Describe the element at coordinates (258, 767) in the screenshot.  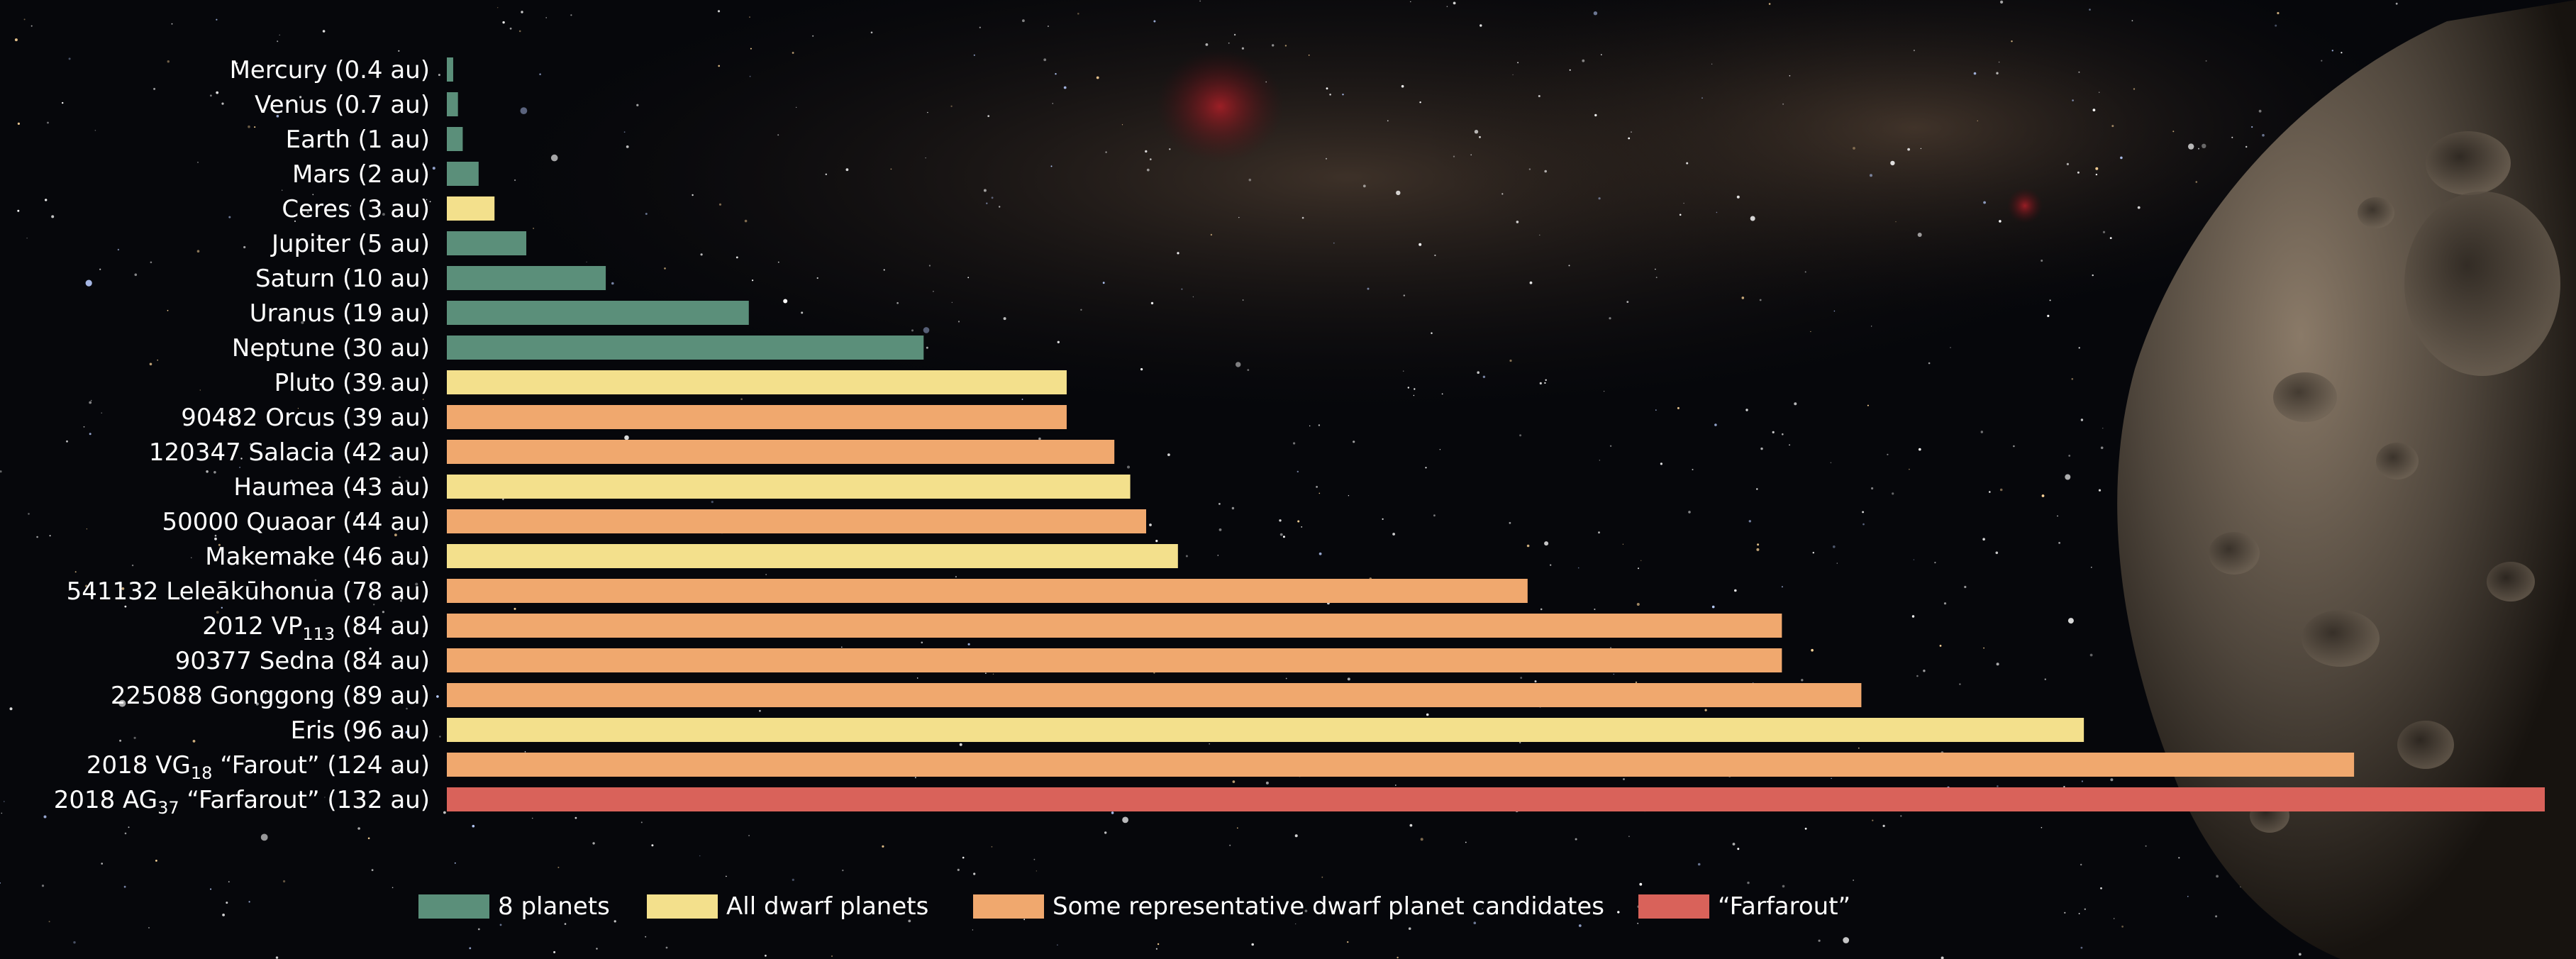
I see `bar-label: 2018 VG18 “Farout” (124 au)` at that location.